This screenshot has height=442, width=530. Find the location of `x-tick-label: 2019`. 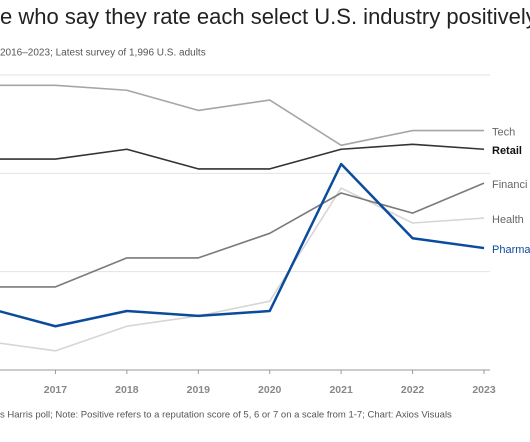

x-tick-label: 2019 is located at coordinates (199, 390).